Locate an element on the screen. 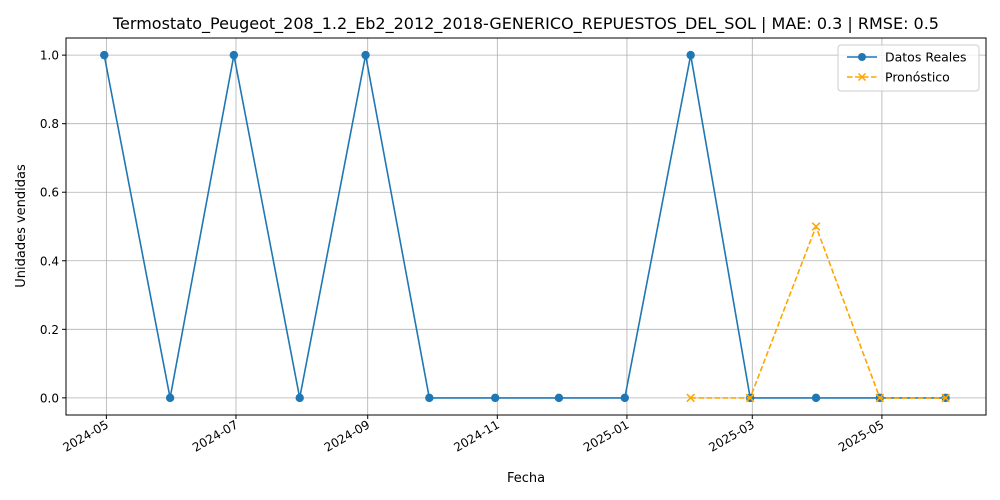  legend-label-forecast: Pronóstico is located at coordinates (917, 77).